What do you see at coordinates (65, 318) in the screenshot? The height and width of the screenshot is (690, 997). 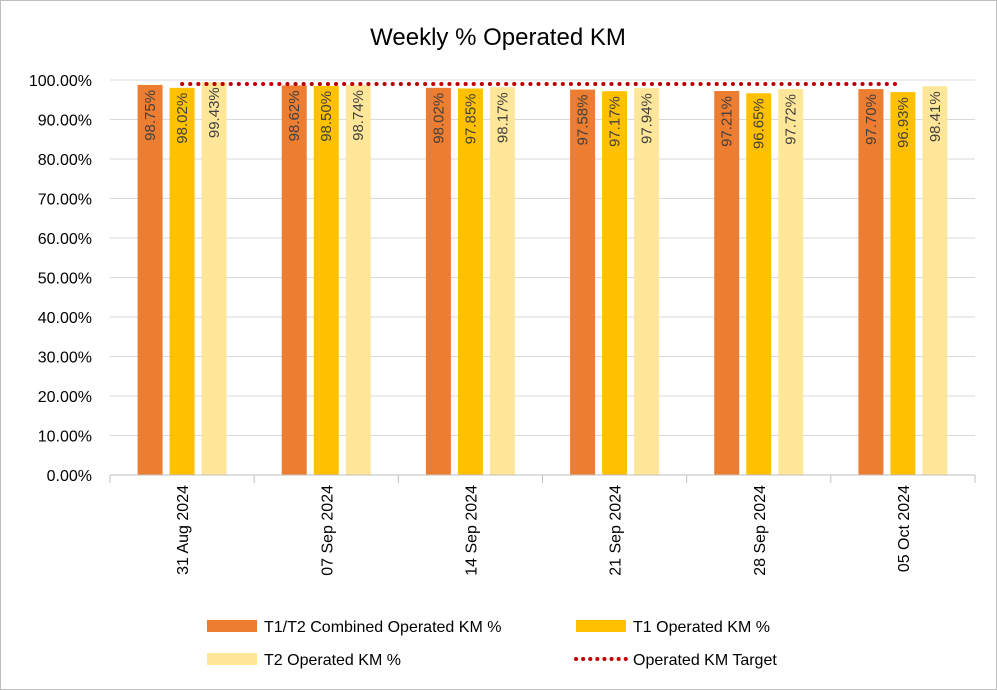 I see `y-tick-label: 40.00%` at bounding box center [65, 318].